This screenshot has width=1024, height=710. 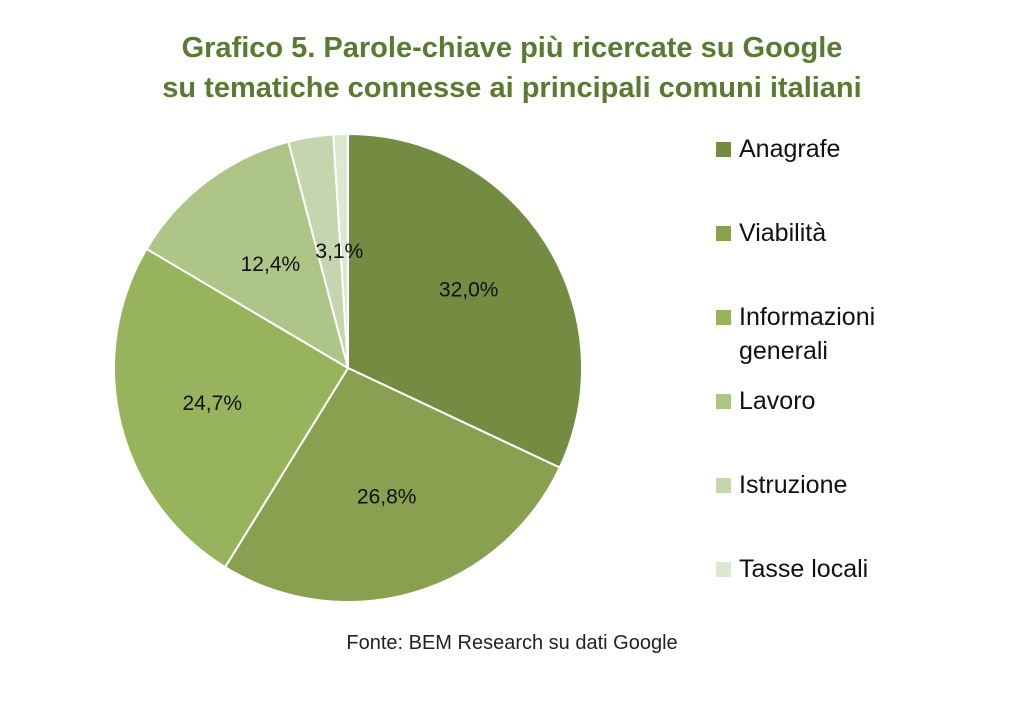 What do you see at coordinates (392, 484) in the screenshot?
I see `pie-slice-viabilit-` at bounding box center [392, 484].